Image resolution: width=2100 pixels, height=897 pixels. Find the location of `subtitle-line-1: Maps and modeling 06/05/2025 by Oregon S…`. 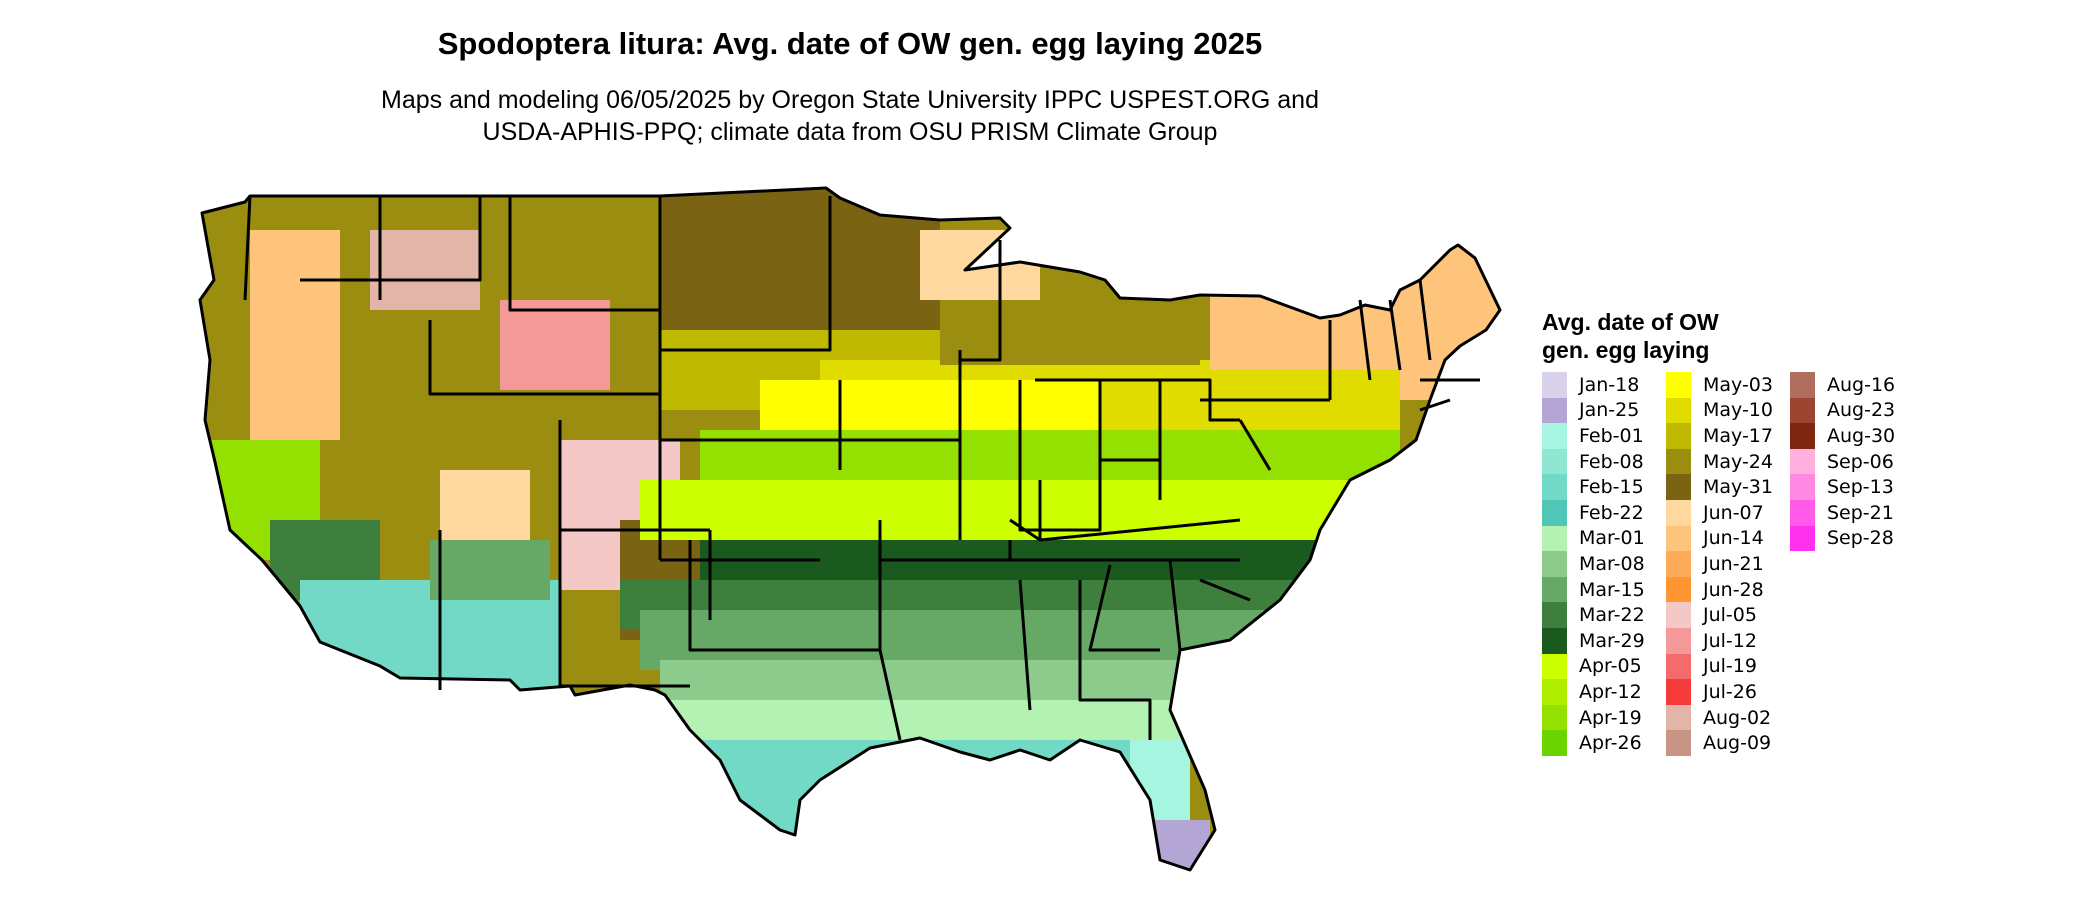

subtitle-line-1: Maps and modeling 06/05/2025 by Oregon S… is located at coordinates (850, 100).